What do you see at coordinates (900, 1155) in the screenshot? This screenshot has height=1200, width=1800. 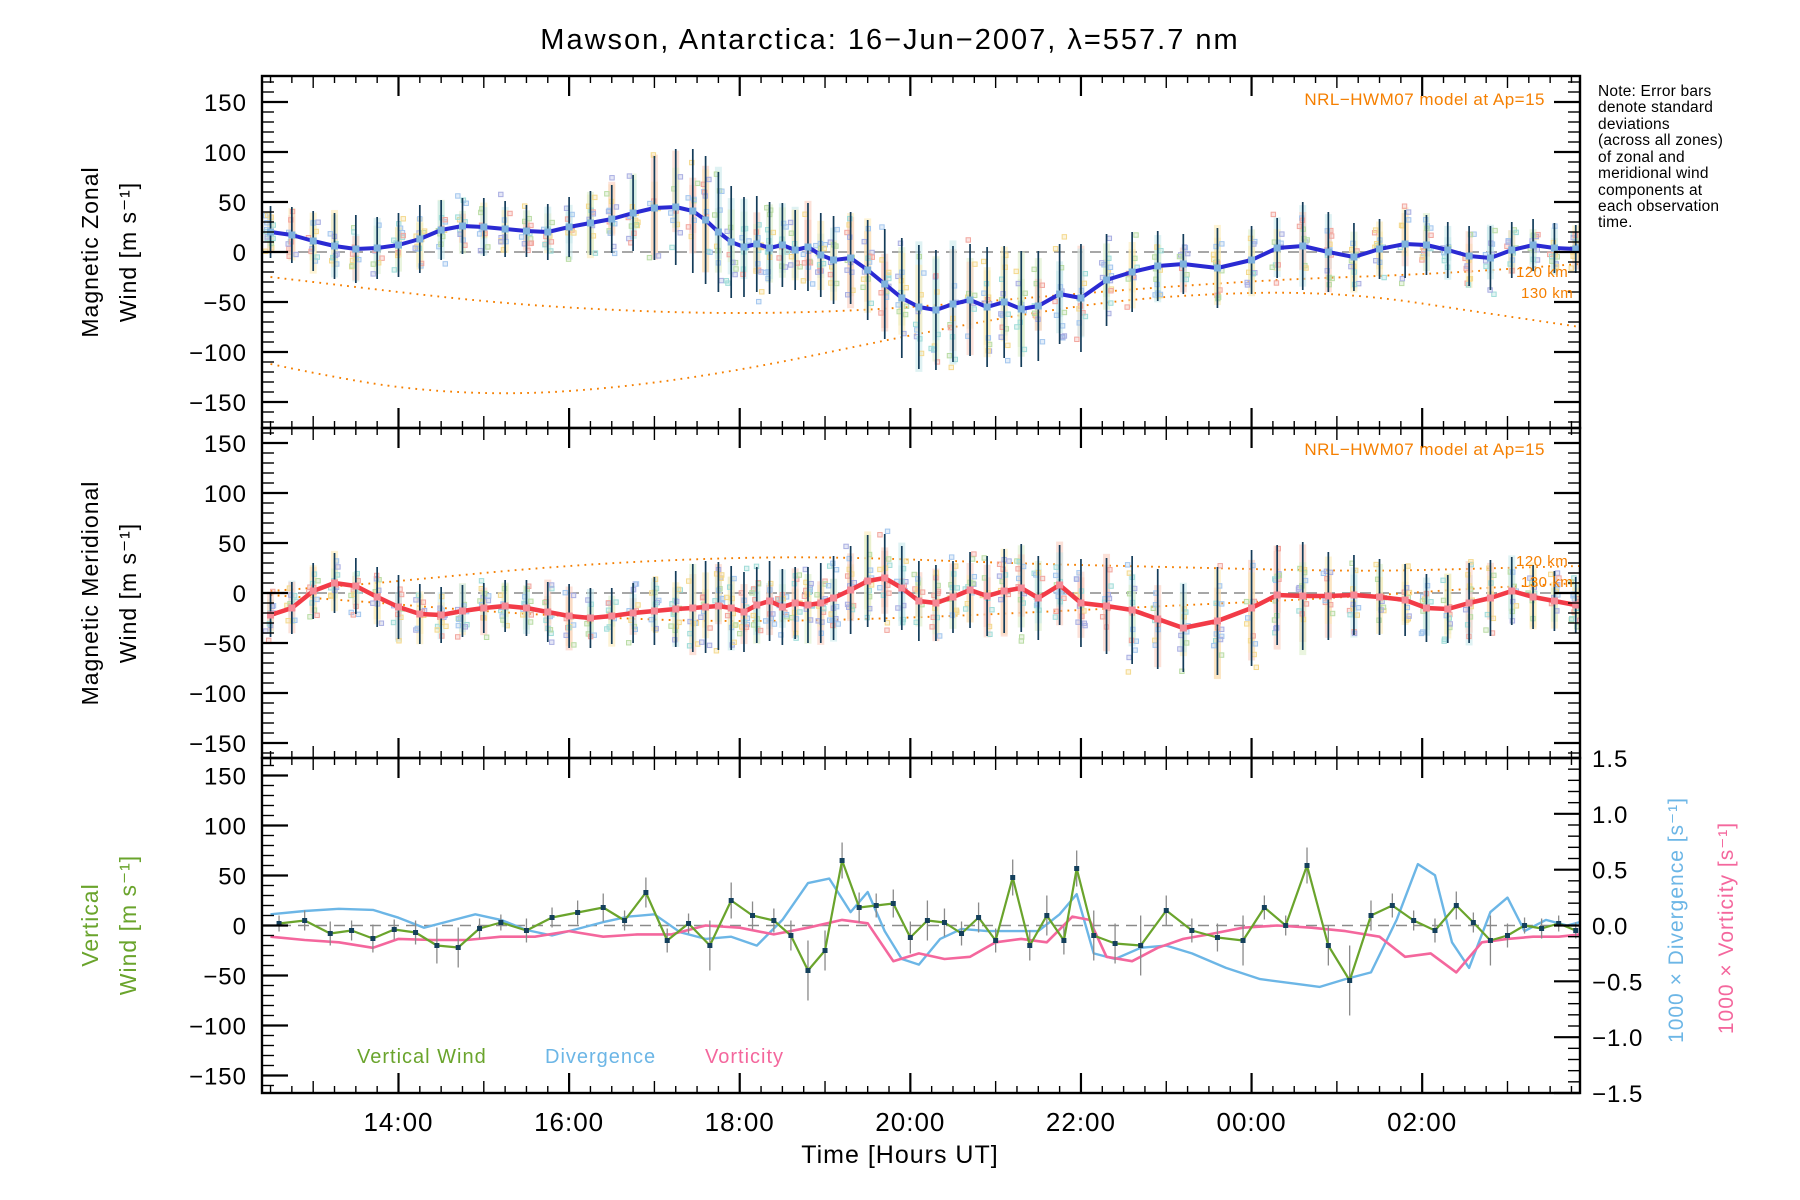 I see `x-axis-label: Time [Hours UT]` at bounding box center [900, 1155].